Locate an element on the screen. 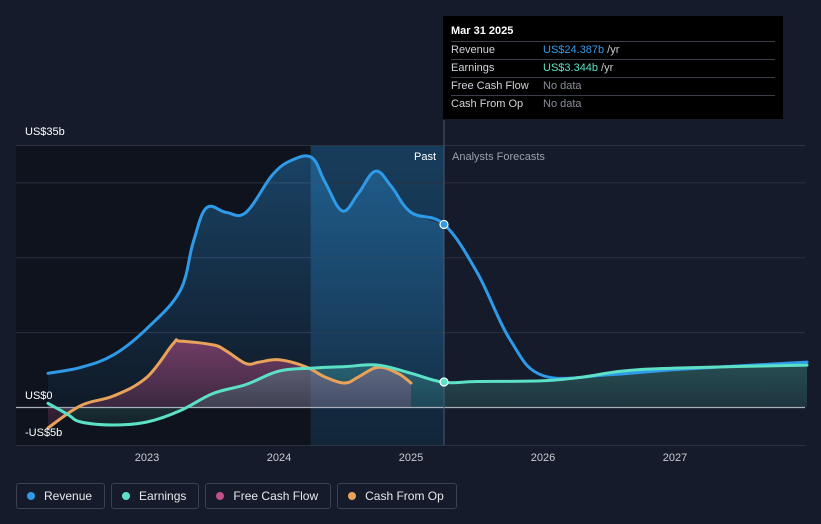  tooltip-row-free-cash-flow: Free Cash Flow No data is located at coordinates (613, 86).